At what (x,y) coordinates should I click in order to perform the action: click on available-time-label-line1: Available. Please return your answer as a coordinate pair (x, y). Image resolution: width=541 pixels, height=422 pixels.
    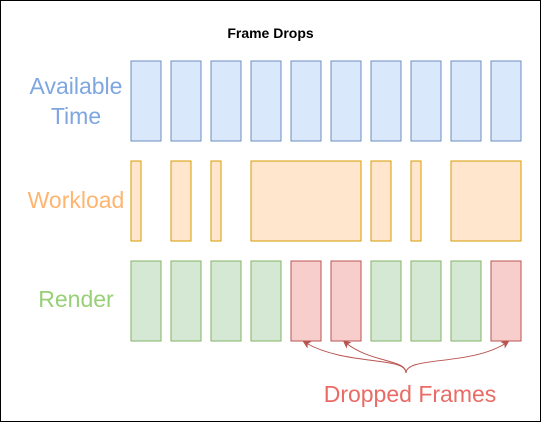
    Looking at the image, I should click on (76, 86).